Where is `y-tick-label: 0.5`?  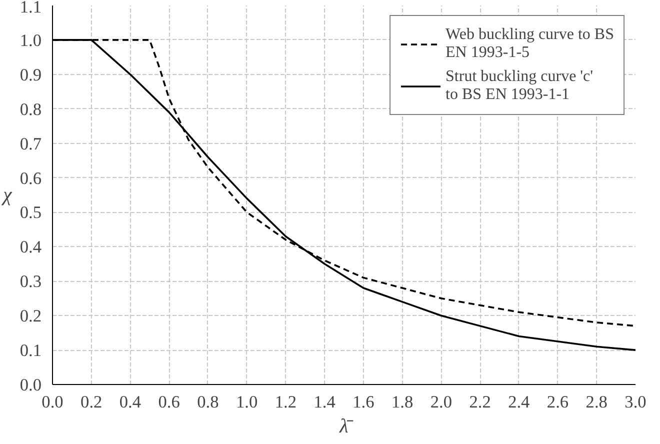
y-tick-label: 0.5 is located at coordinates (31, 212).